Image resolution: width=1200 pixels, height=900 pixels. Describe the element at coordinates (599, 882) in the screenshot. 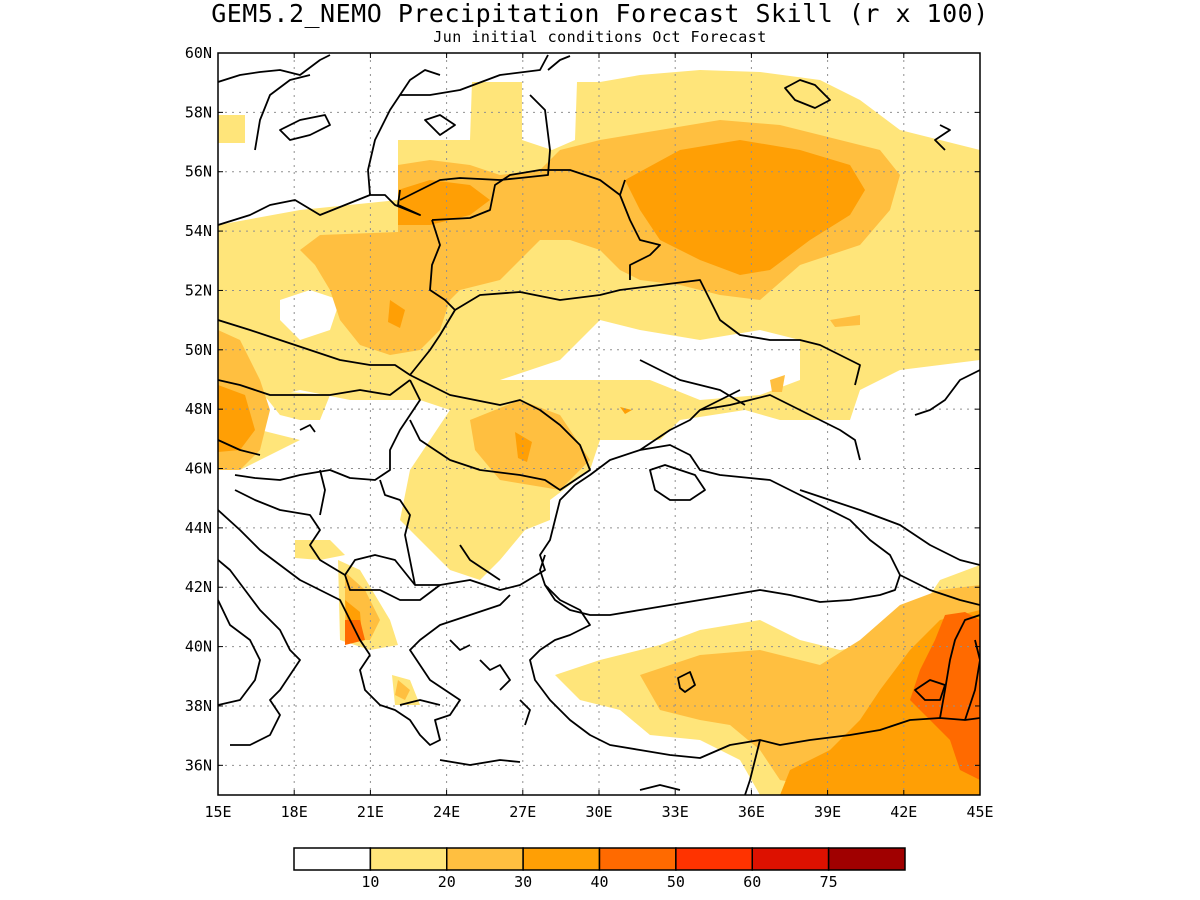

I see `colorbar-label: 40` at that location.